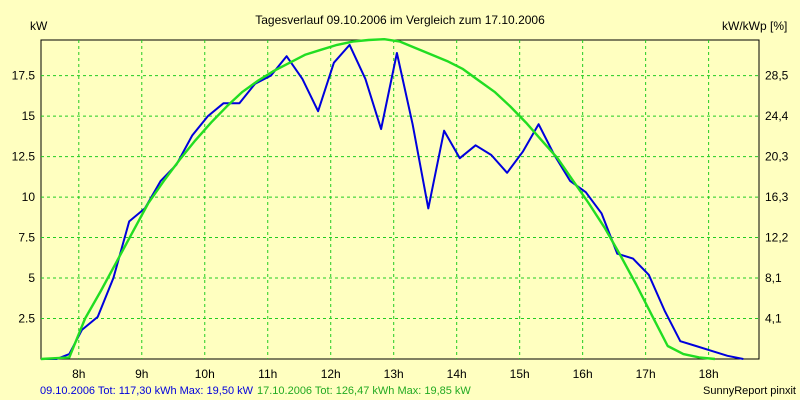 Image resolution: width=800 pixels, height=400 pixels. Describe the element at coordinates (777, 76) in the screenshot. I see `y-tick-label-right: 28,5` at that location.